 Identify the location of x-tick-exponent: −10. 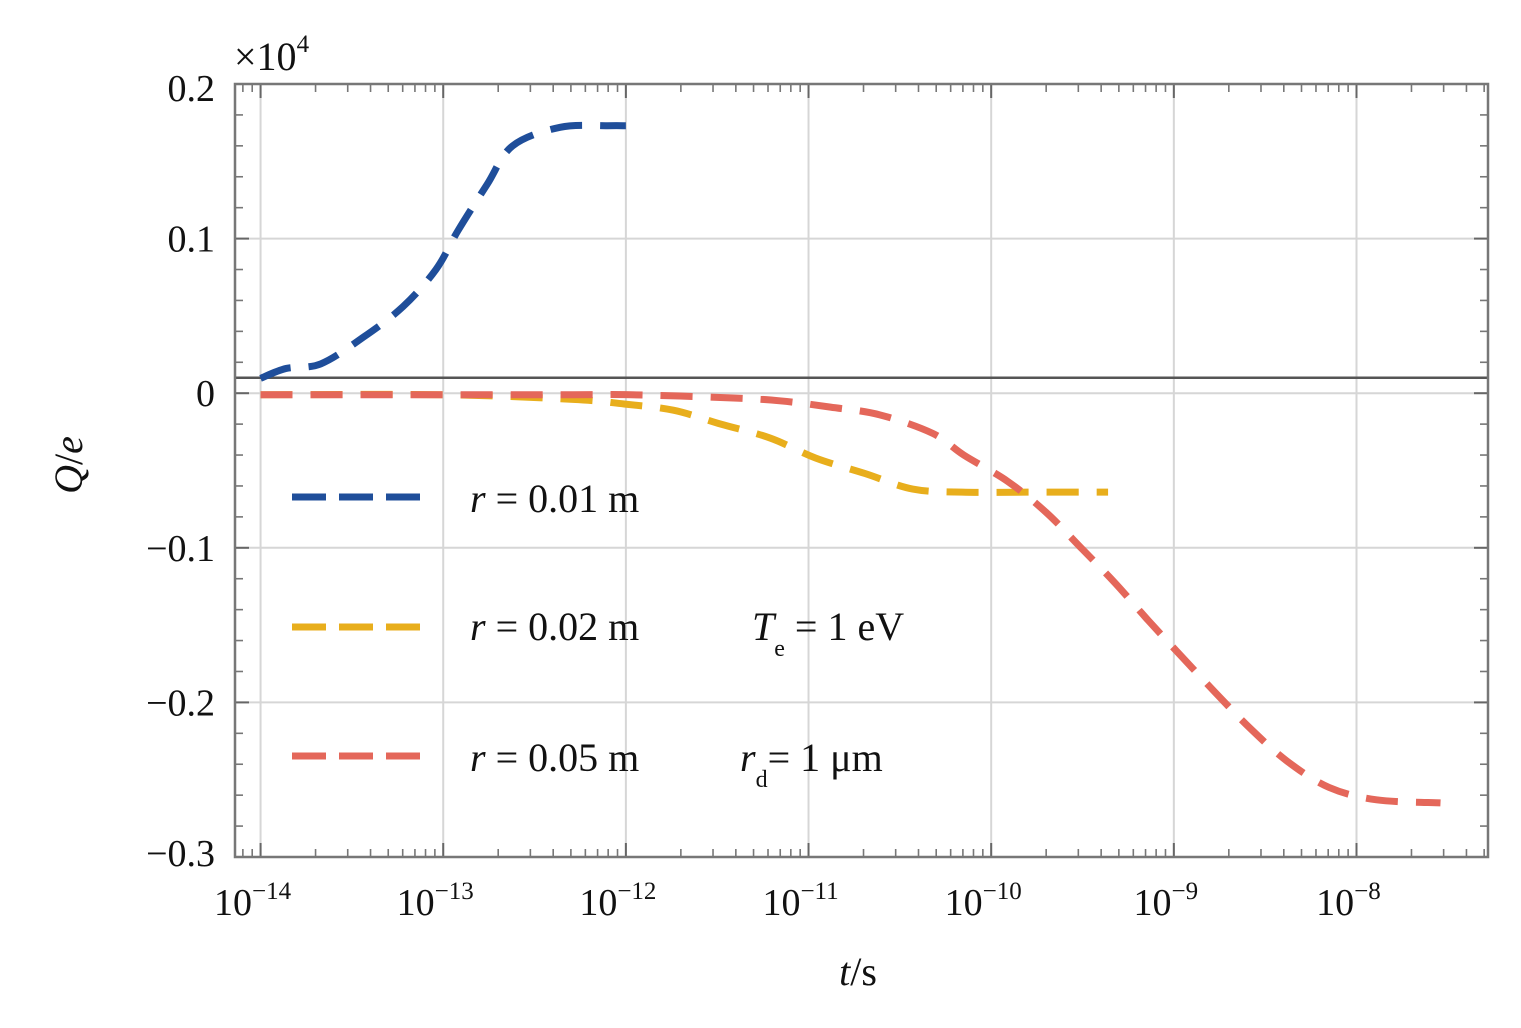
(1002, 891).